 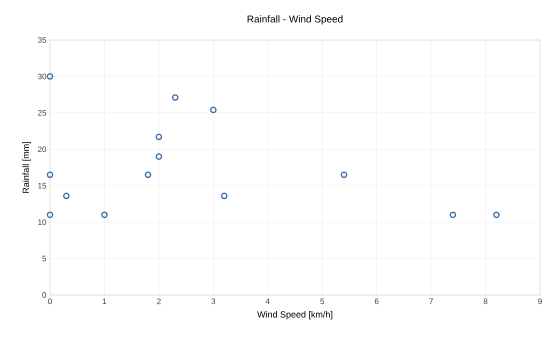 I want to click on chart-title: Rainfall - Wind Speed, so click(x=295, y=19).